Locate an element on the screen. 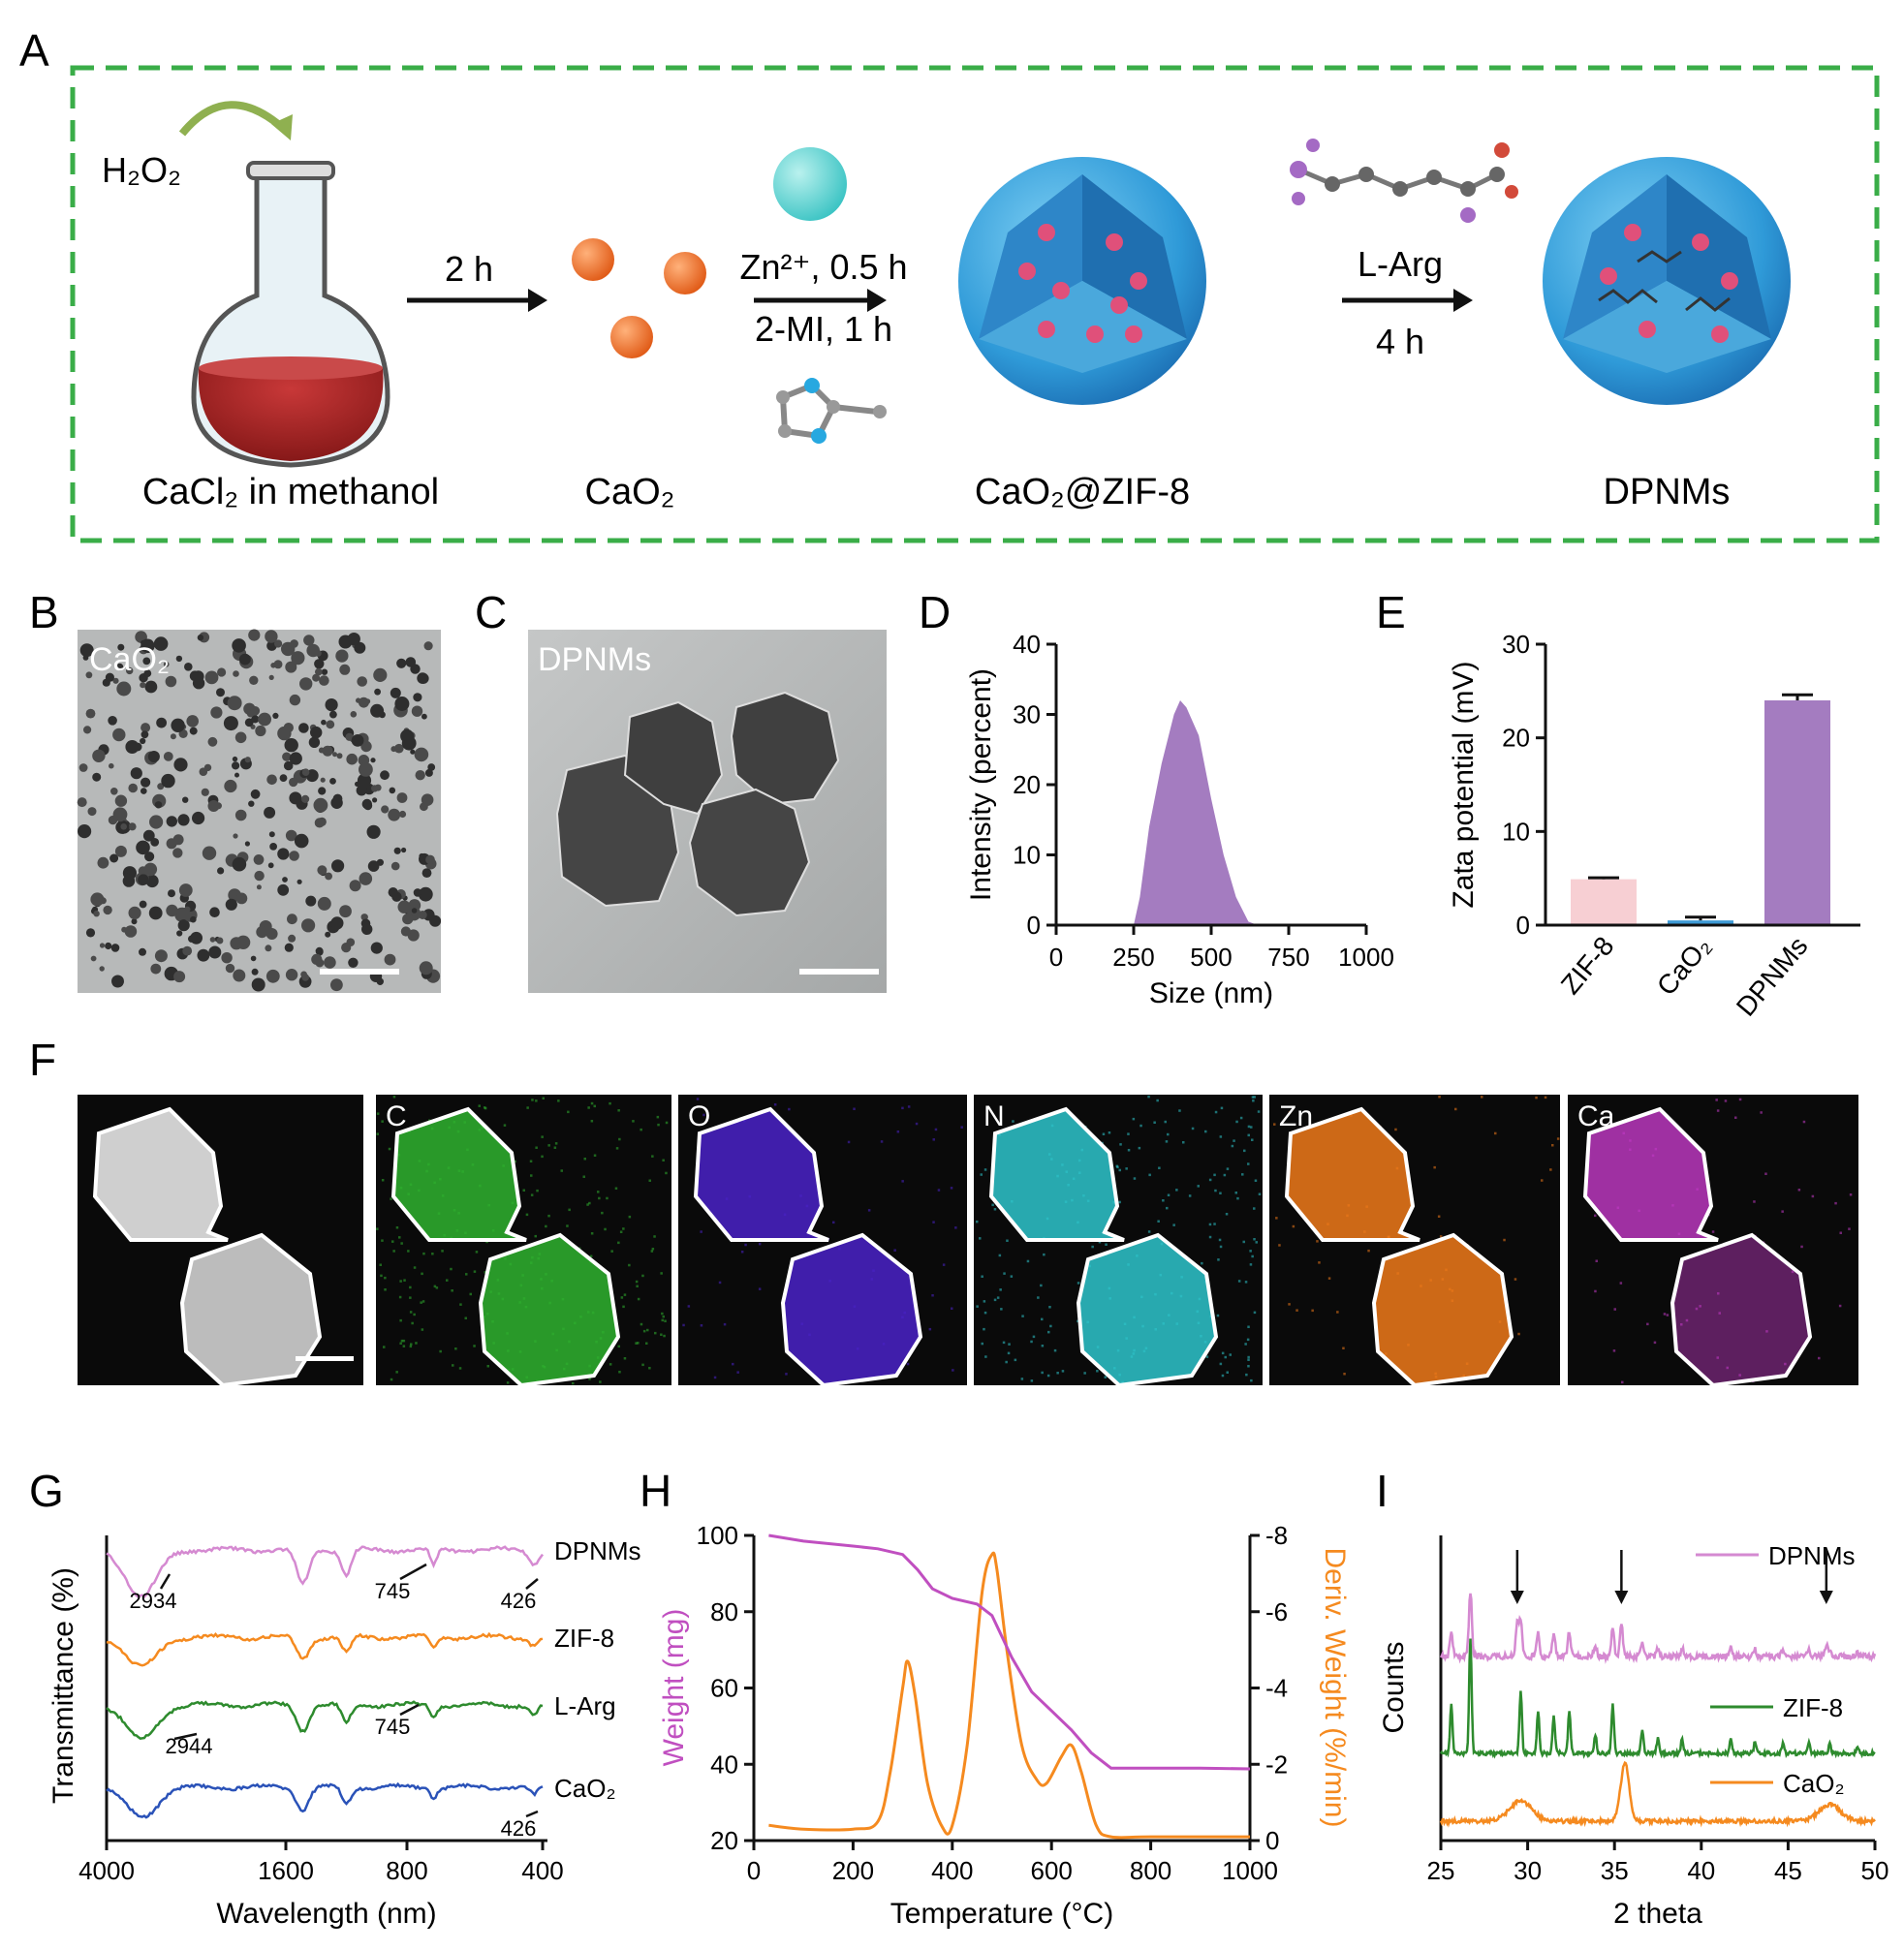 The width and height of the screenshot is (1904, 1951). y-axis-title: Transmittance (%) is located at coordinates (63, 1685).